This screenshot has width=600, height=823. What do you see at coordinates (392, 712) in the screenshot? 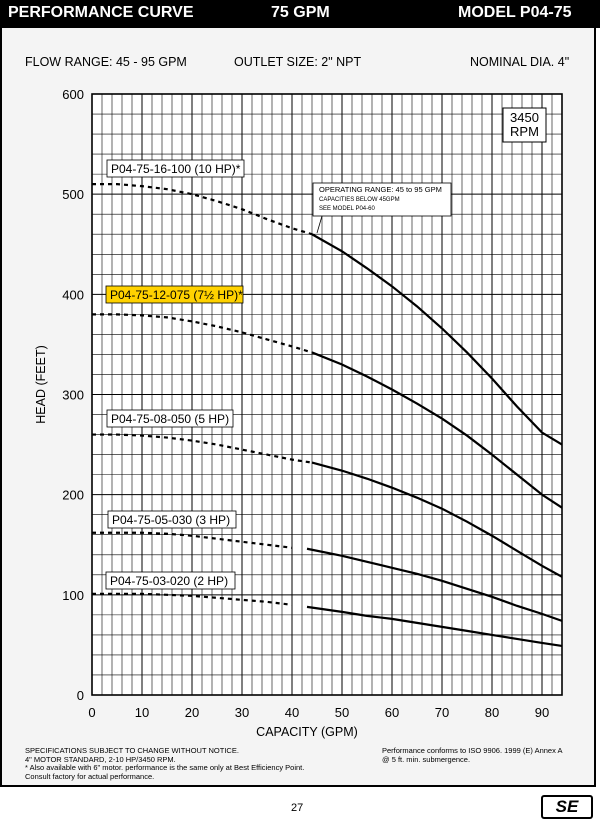
I see `x-tick-label: 60` at bounding box center [392, 712].